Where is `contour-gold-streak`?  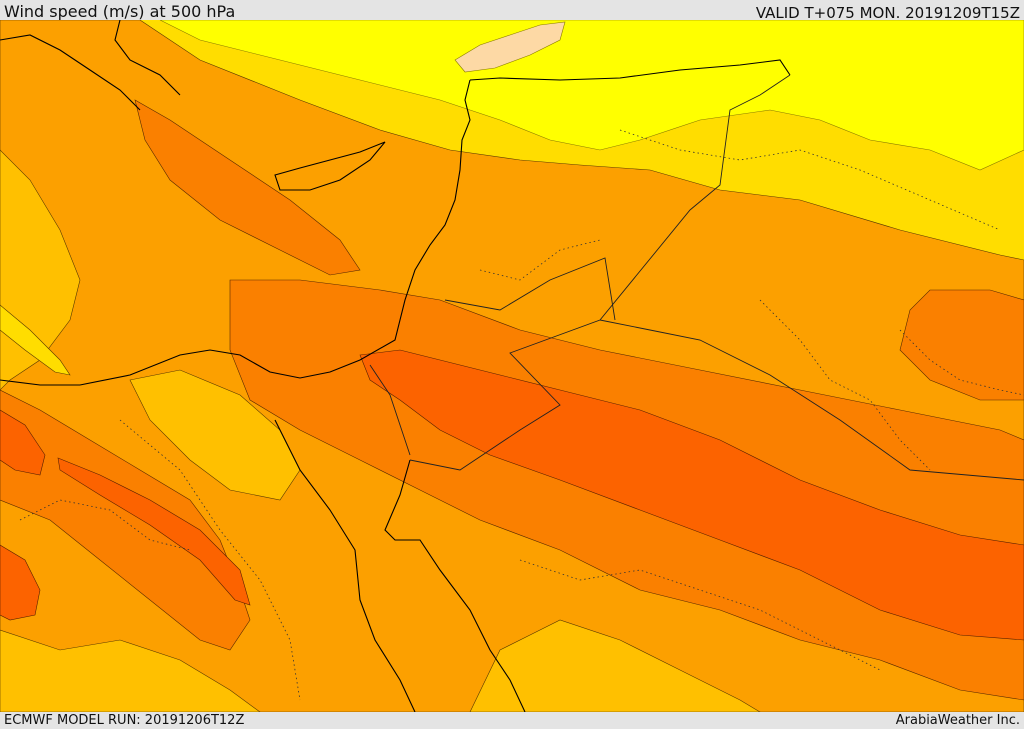
contour-gold-streak is located at coordinates (35, 340).